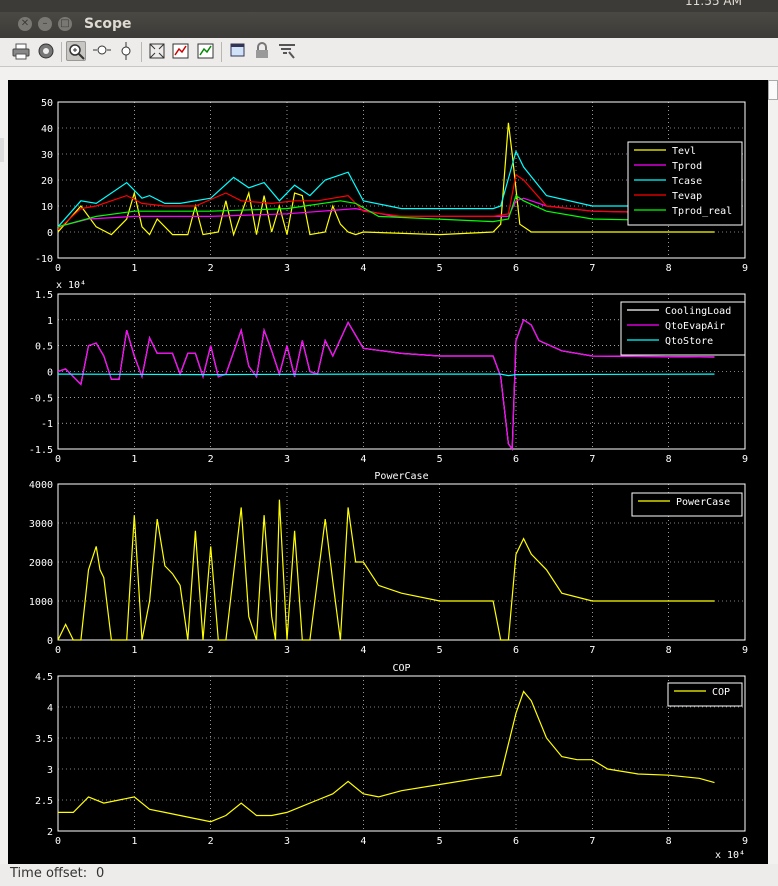 This screenshot has height=886, width=778. I want to click on legend-entry: Tcase, so click(687, 181).